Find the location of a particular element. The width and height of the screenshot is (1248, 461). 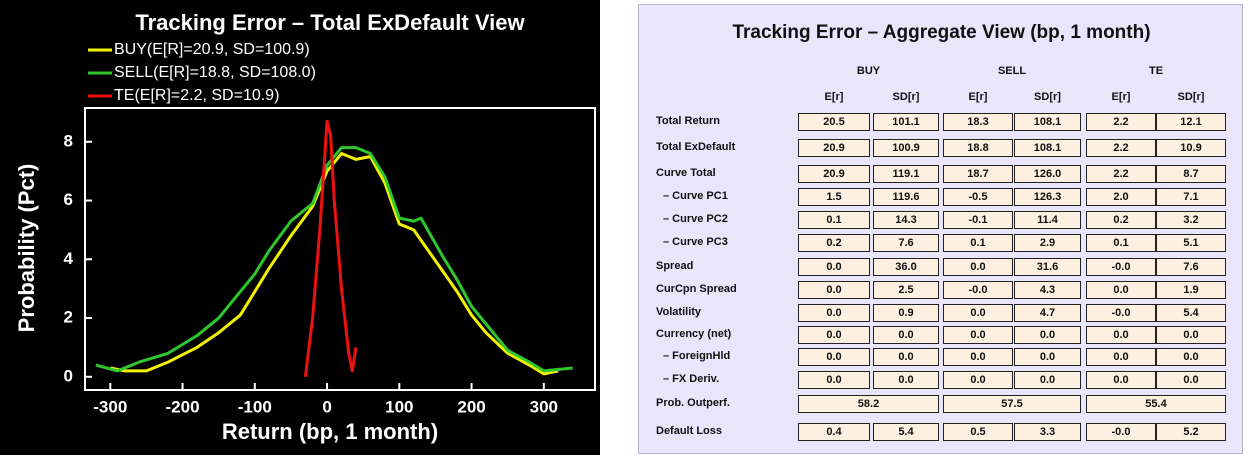

value-cell: 126.0 is located at coordinates (1047, 174).